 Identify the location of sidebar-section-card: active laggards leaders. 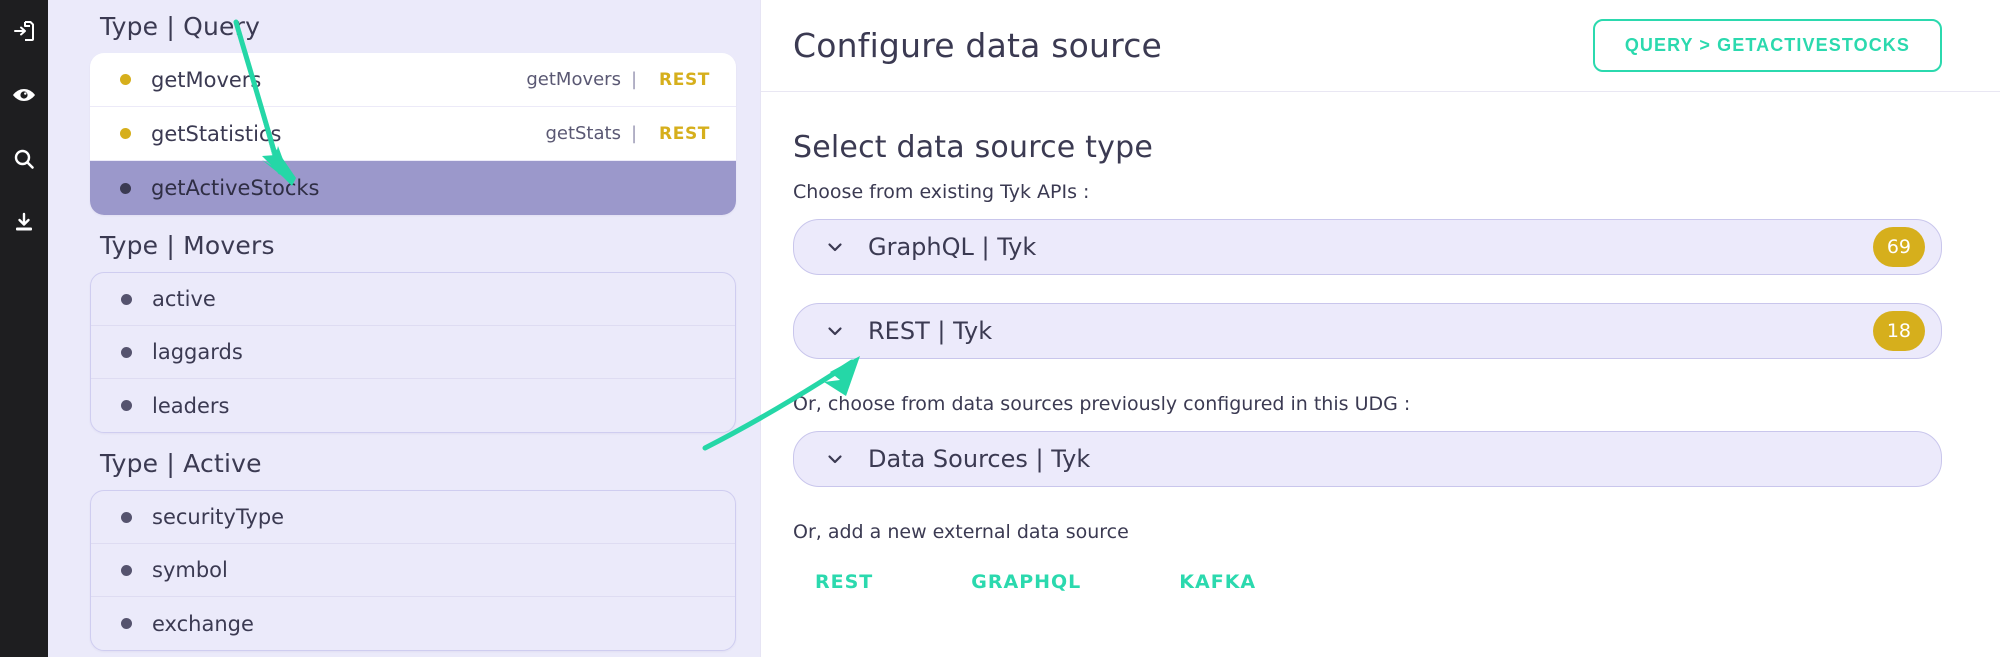
(413, 352).